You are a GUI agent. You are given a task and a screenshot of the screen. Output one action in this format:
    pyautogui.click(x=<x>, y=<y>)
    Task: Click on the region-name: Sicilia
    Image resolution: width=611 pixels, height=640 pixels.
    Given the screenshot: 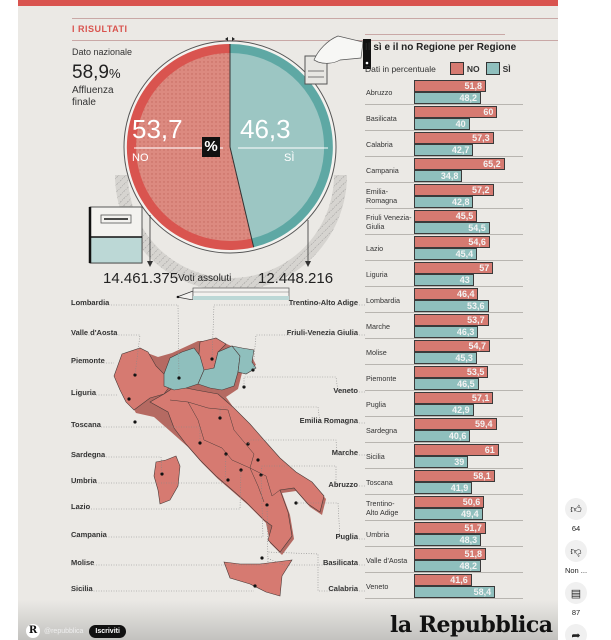 What is the action you would take?
    pyautogui.click(x=375, y=456)
    